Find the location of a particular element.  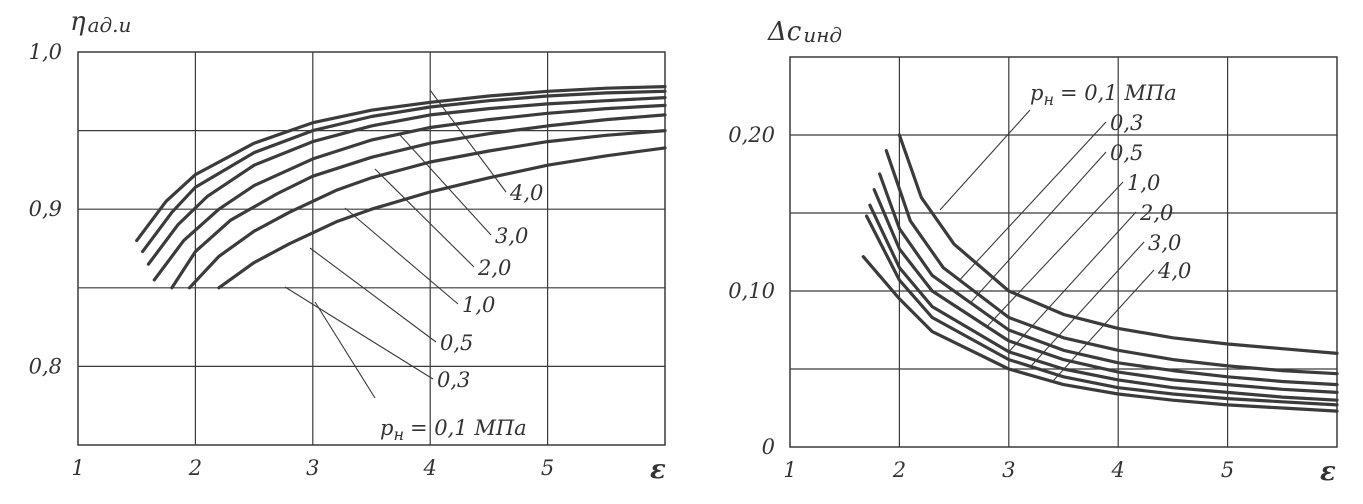

y-tick-label: 1,0 is located at coordinates (45, 52).